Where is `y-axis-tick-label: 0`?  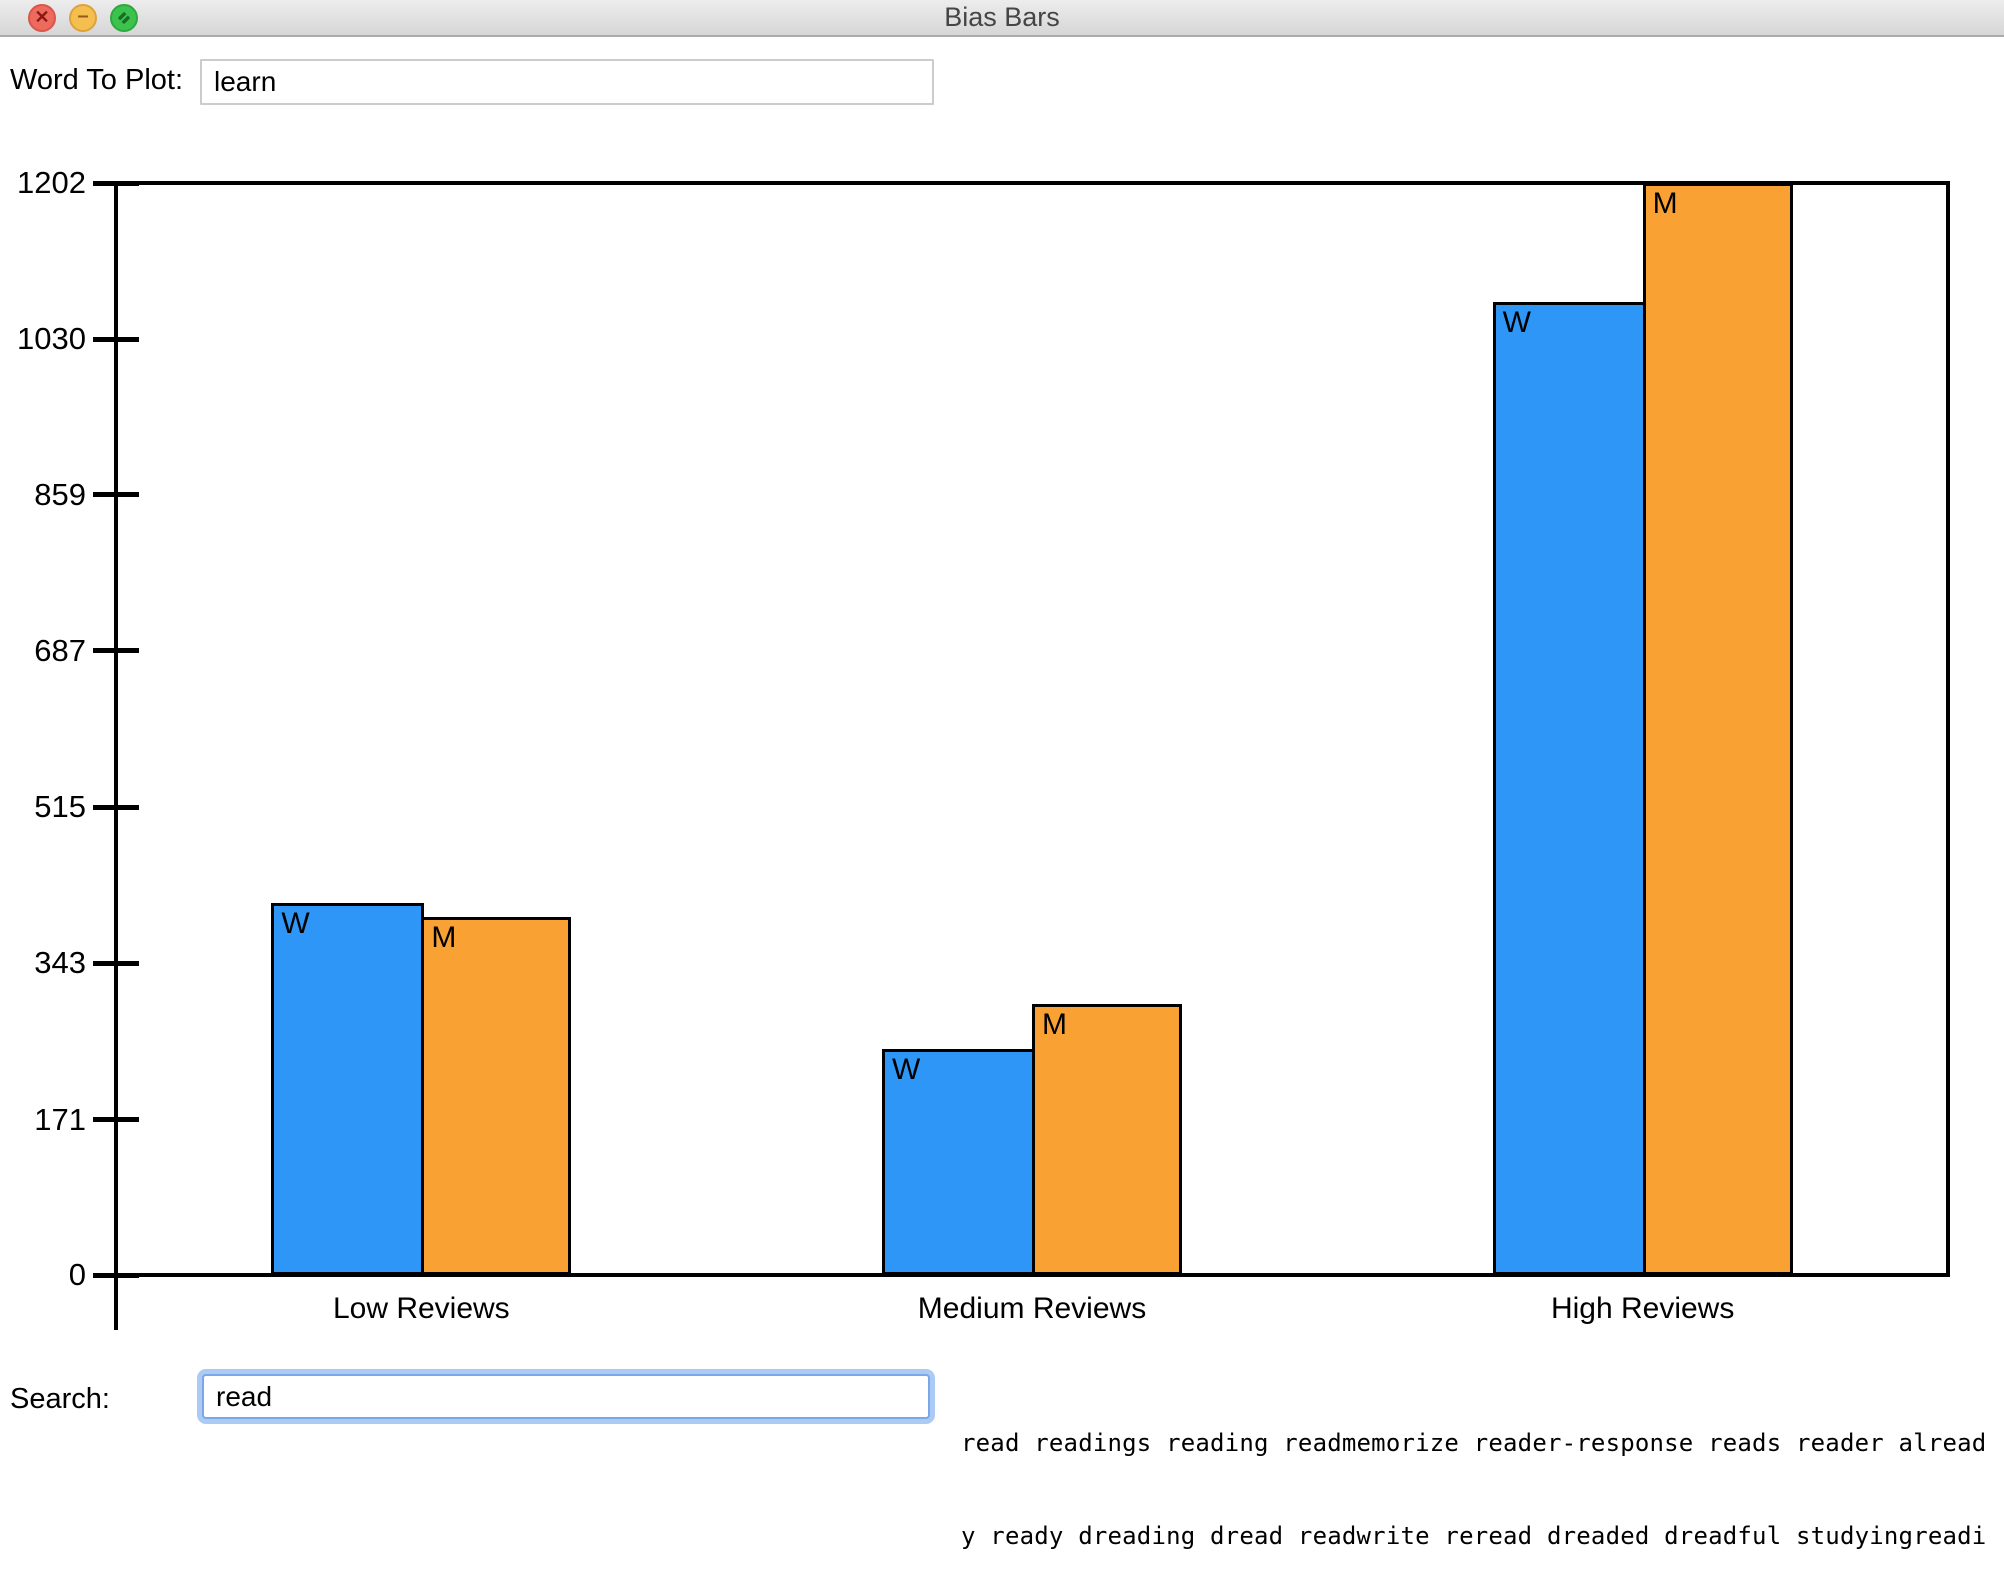 y-axis-tick-label: 0 is located at coordinates (77, 1274).